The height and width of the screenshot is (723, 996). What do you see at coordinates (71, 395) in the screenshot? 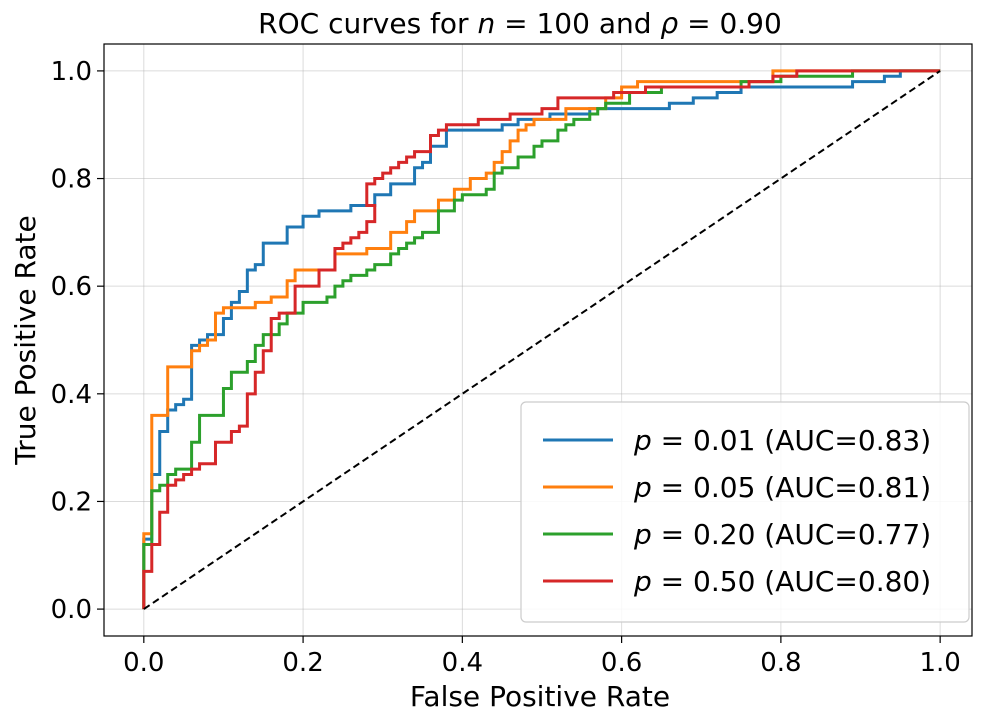
I see `y-tick-label: 0.4` at bounding box center [71, 395].